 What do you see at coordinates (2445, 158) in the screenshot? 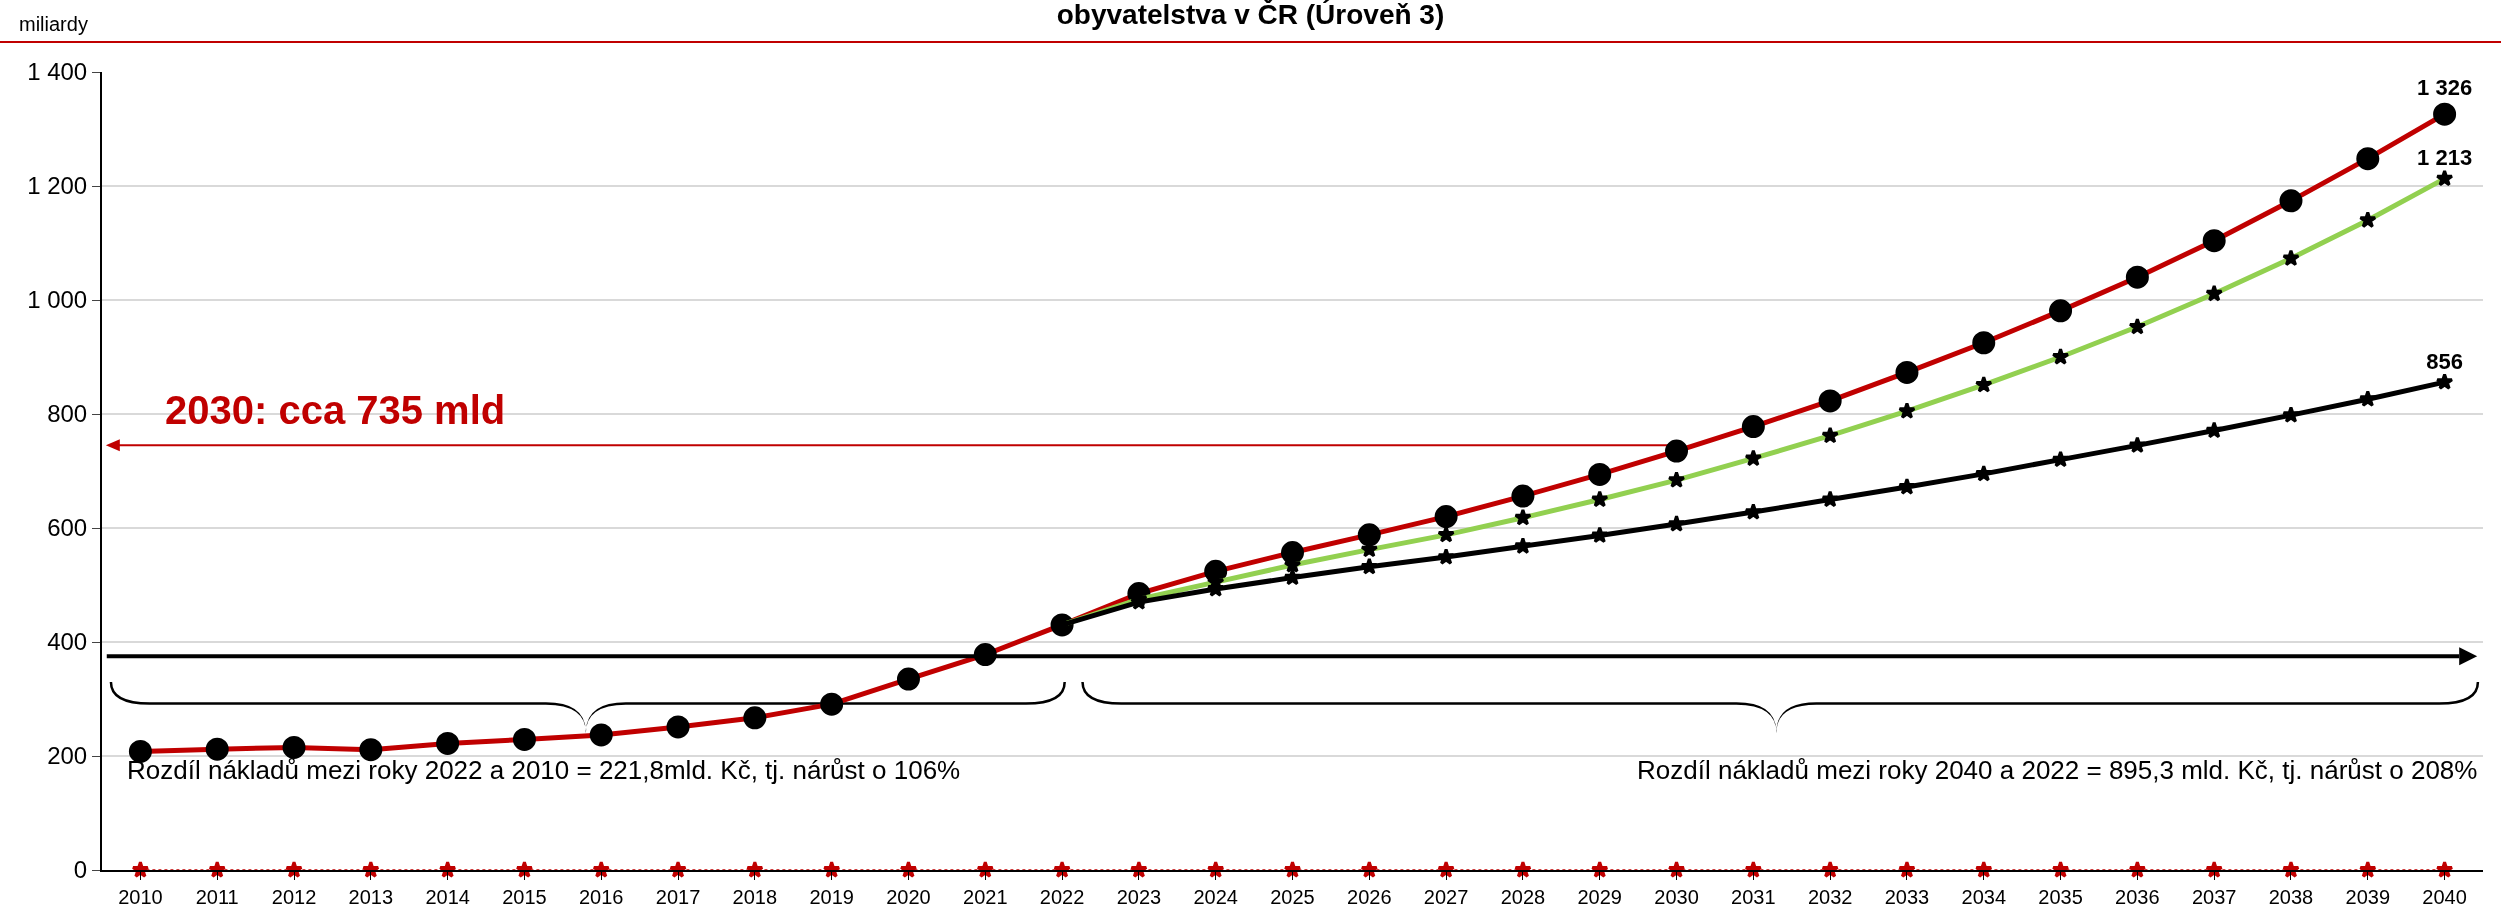
I see `data-label: 1 213` at bounding box center [2445, 158].